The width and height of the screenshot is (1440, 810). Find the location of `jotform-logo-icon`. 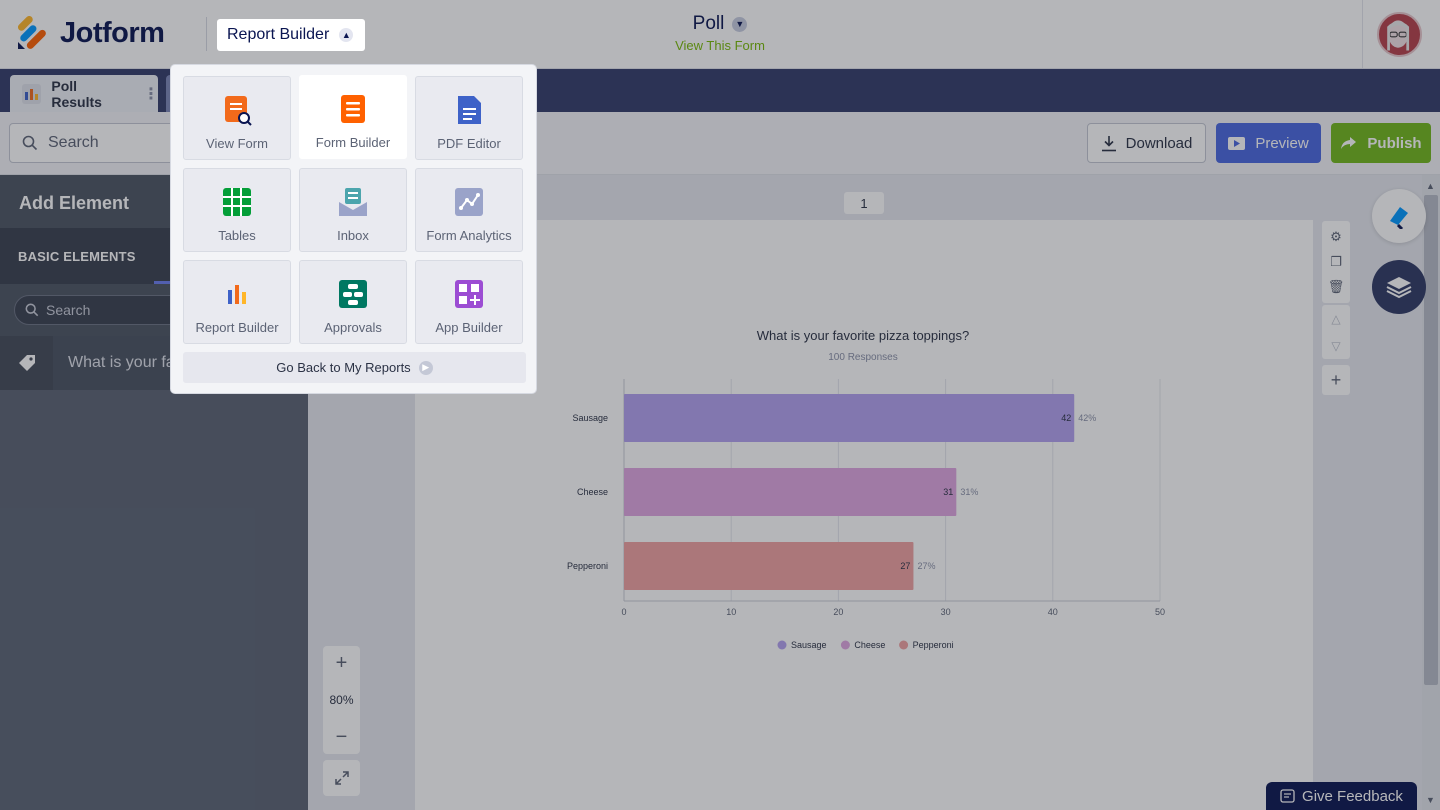

jotform-logo-icon is located at coordinates (31, 32).